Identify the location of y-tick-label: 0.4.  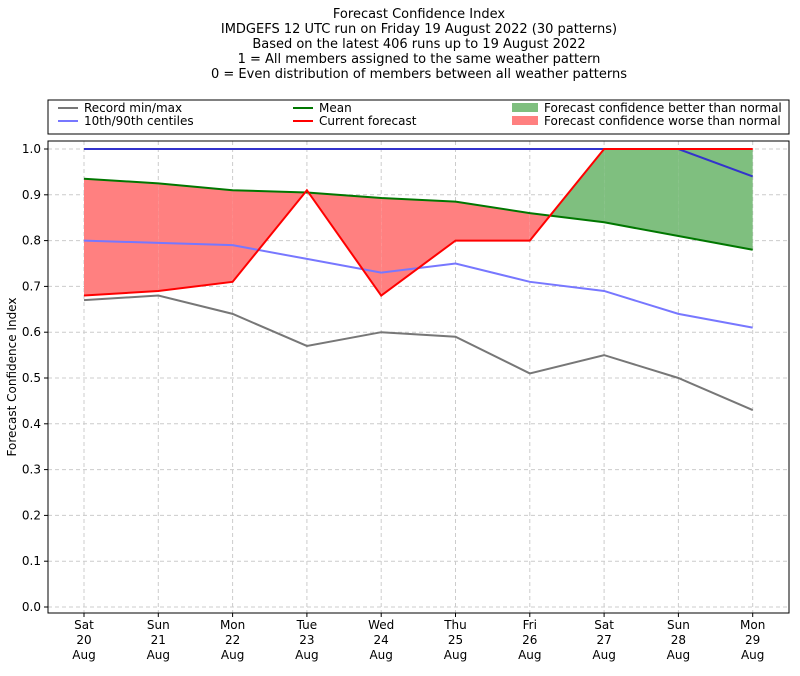
(31, 424).